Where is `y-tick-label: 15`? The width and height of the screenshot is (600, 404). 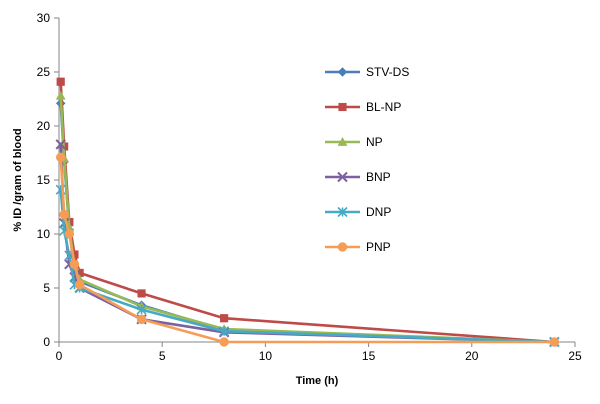 y-tick-label: 15 is located at coordinates (44, 180).